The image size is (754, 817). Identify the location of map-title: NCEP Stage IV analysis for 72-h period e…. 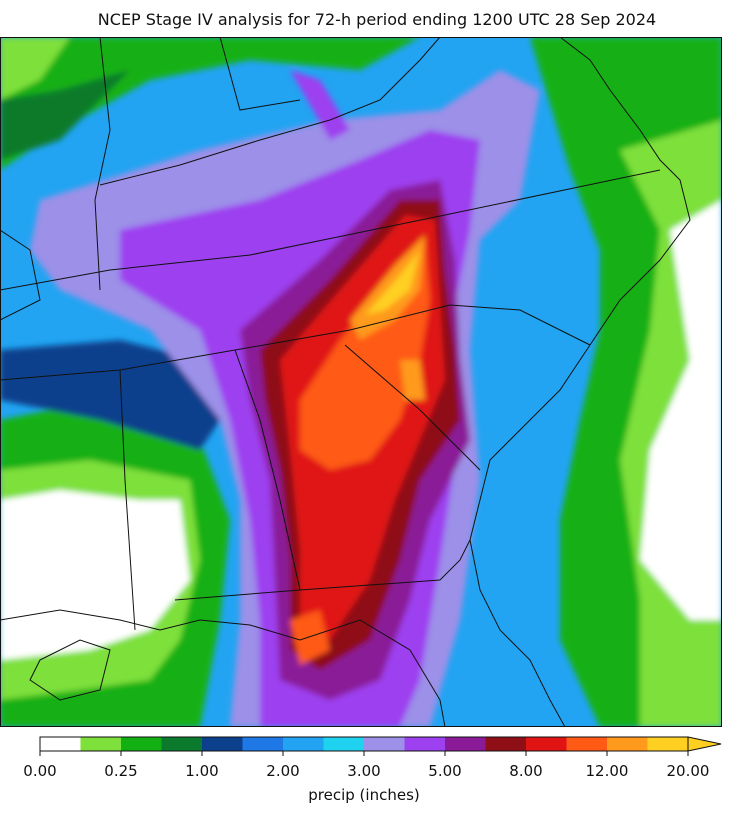
(377, 19).